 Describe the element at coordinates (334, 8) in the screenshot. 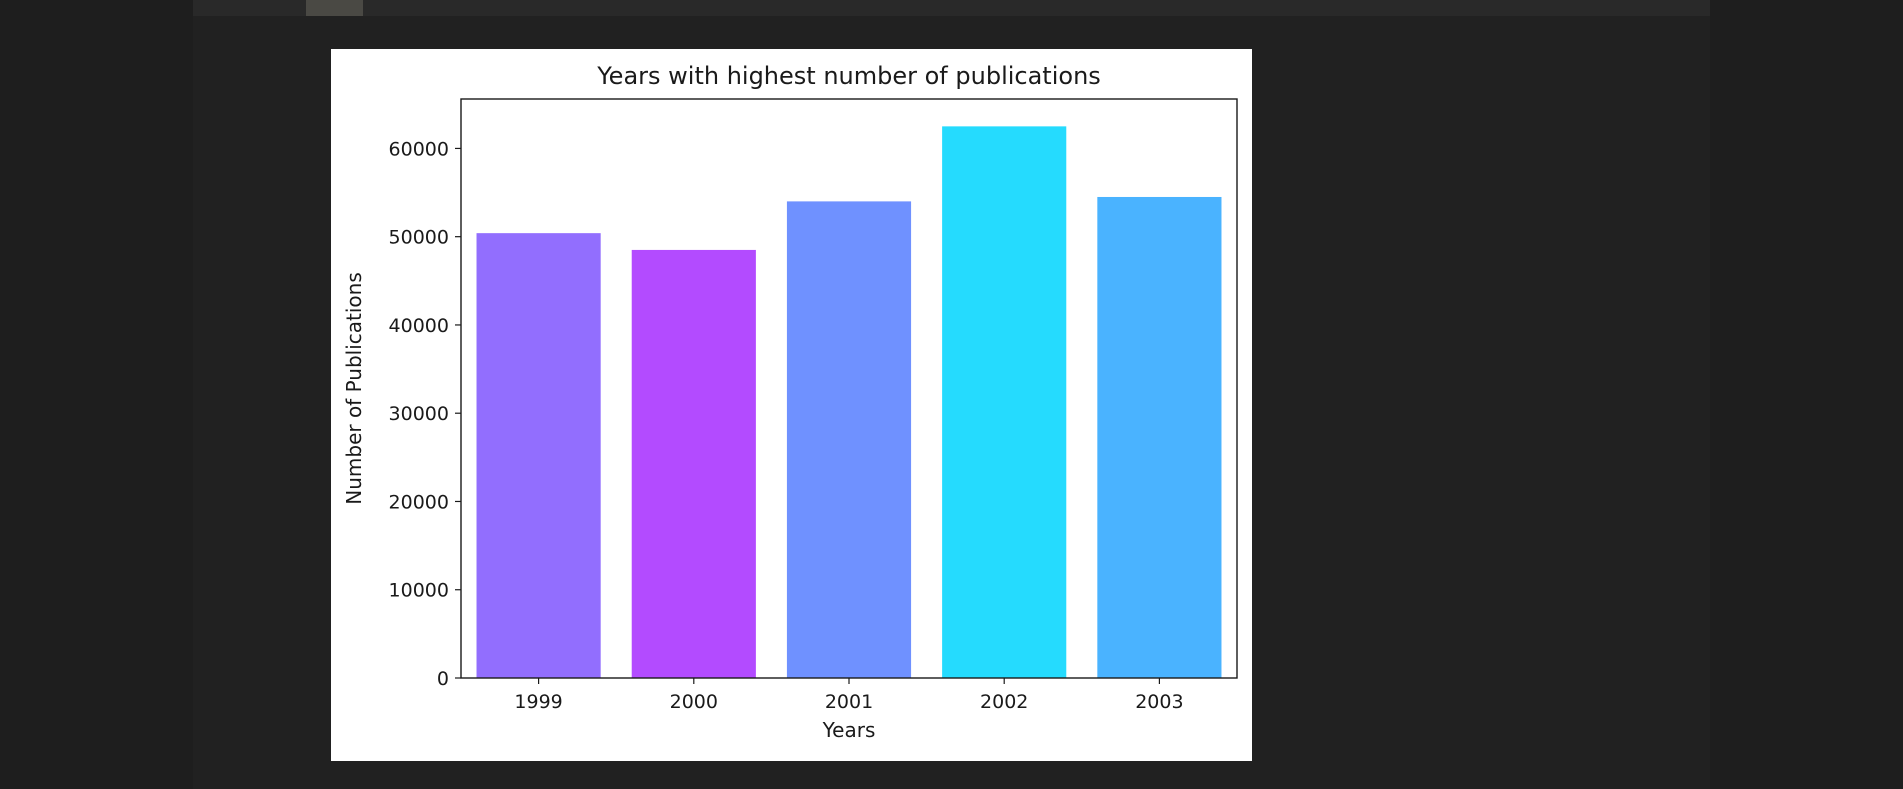

I see `scroll-marker` at that location.